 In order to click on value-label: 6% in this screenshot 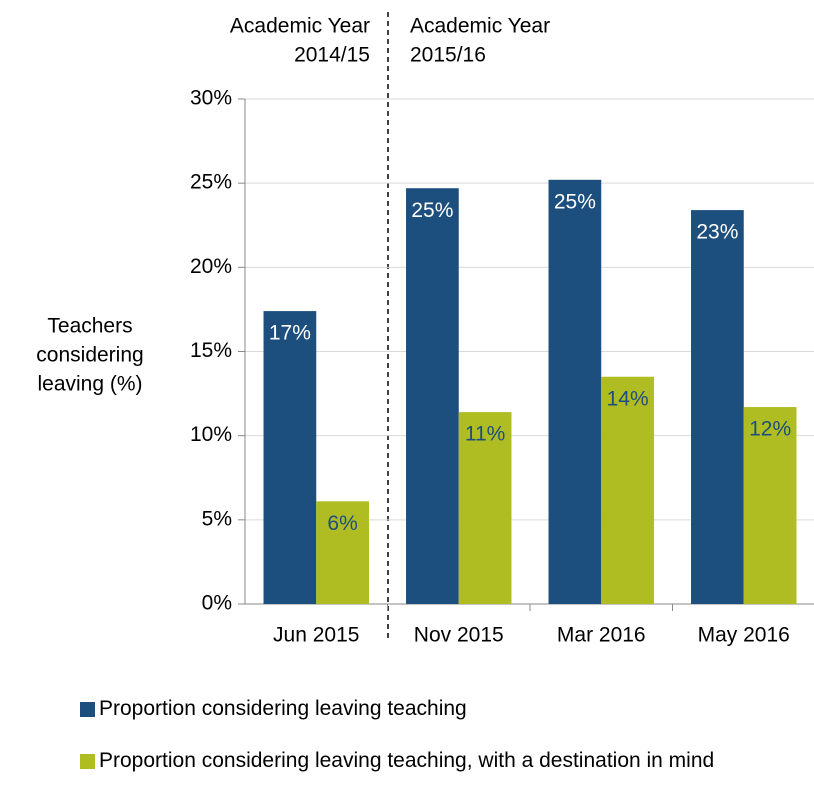, I will do `click(342, 523)`.